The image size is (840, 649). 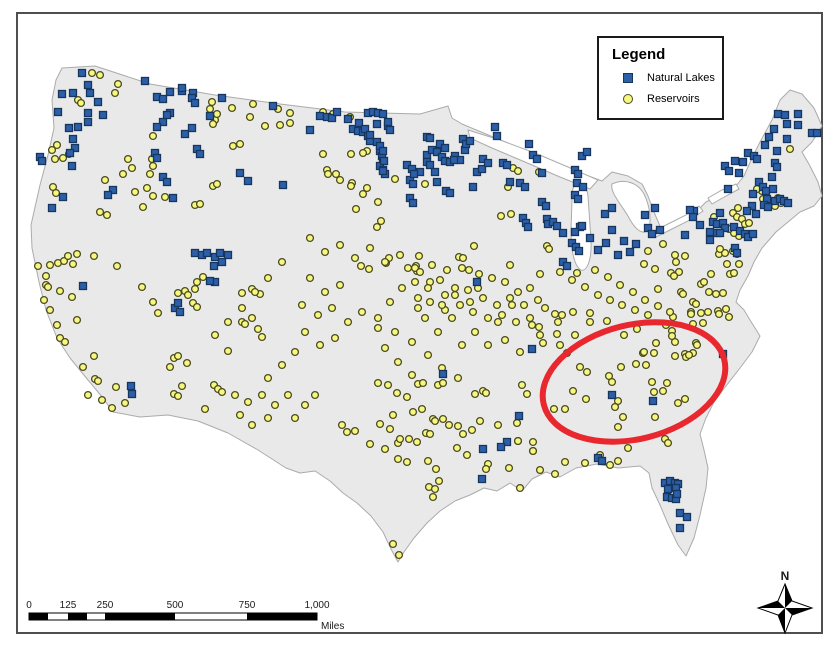 I want to click on scale-bar-segment, so click(x=140, y=616).